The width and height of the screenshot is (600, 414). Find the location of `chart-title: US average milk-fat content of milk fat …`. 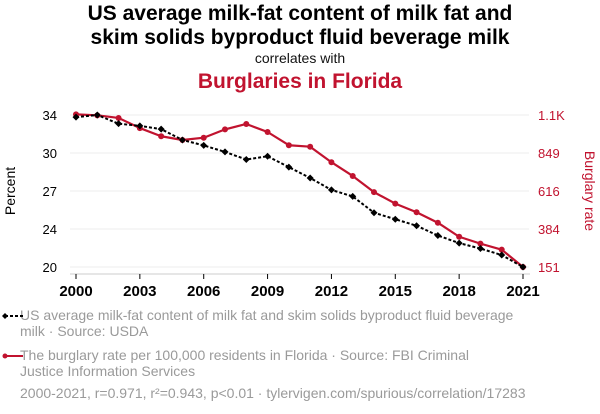

chart-title: US average milk-fat content of milk fat … is located at coordinates (300, 26).